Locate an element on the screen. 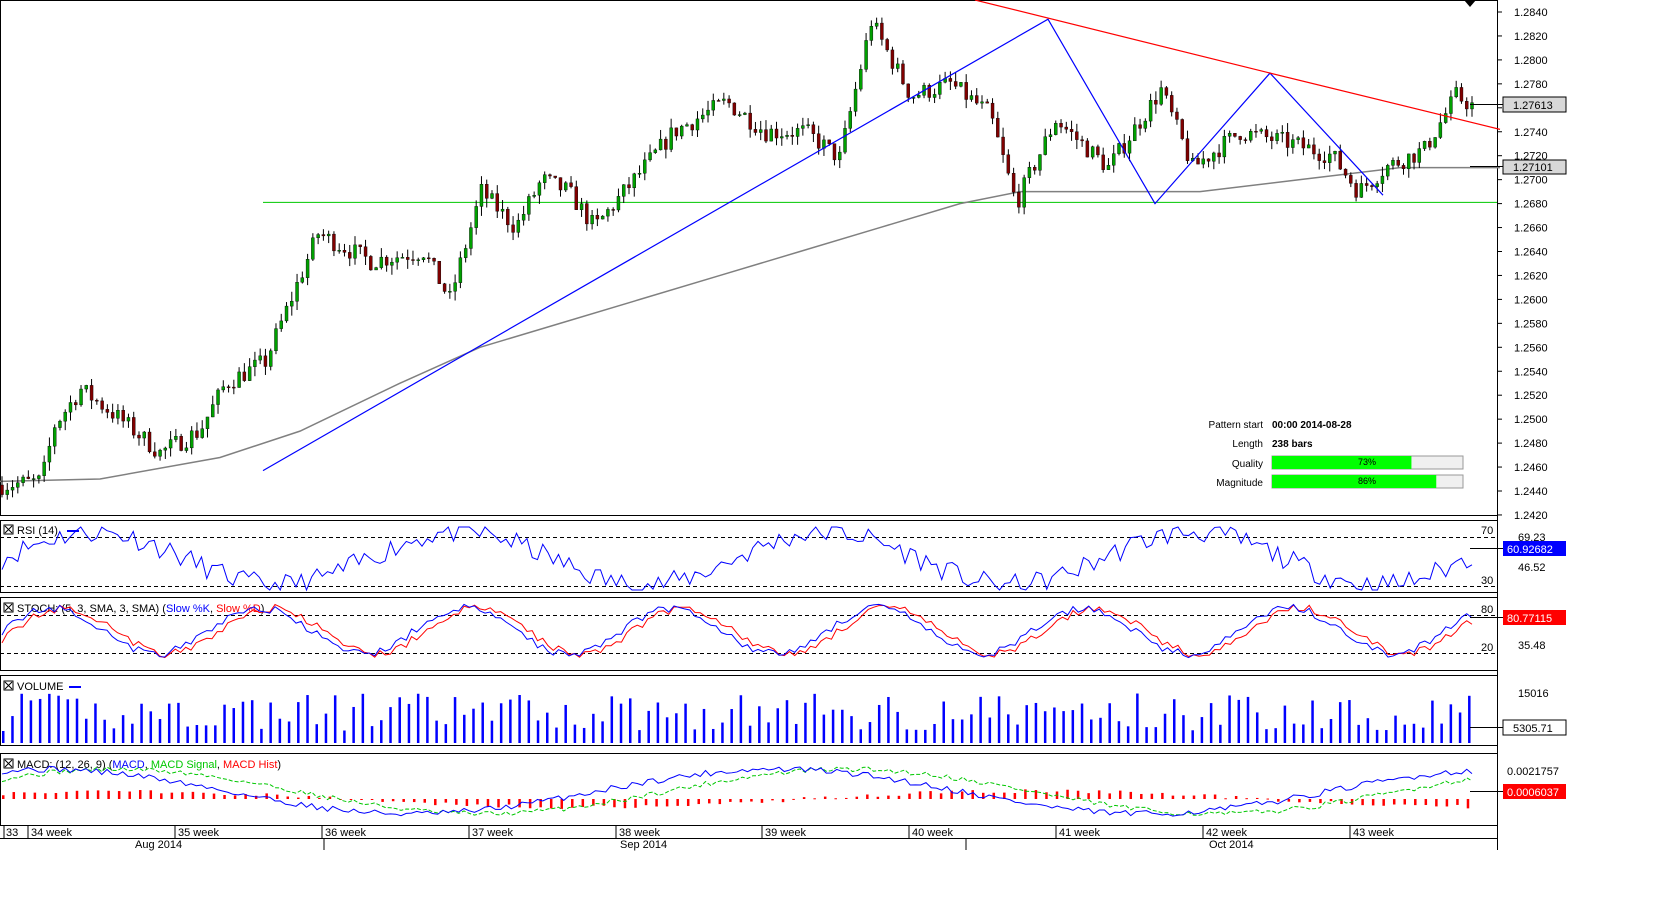  pattern-start-value: 00:00 2014-08-28 is located at coordinates (1312, 425).